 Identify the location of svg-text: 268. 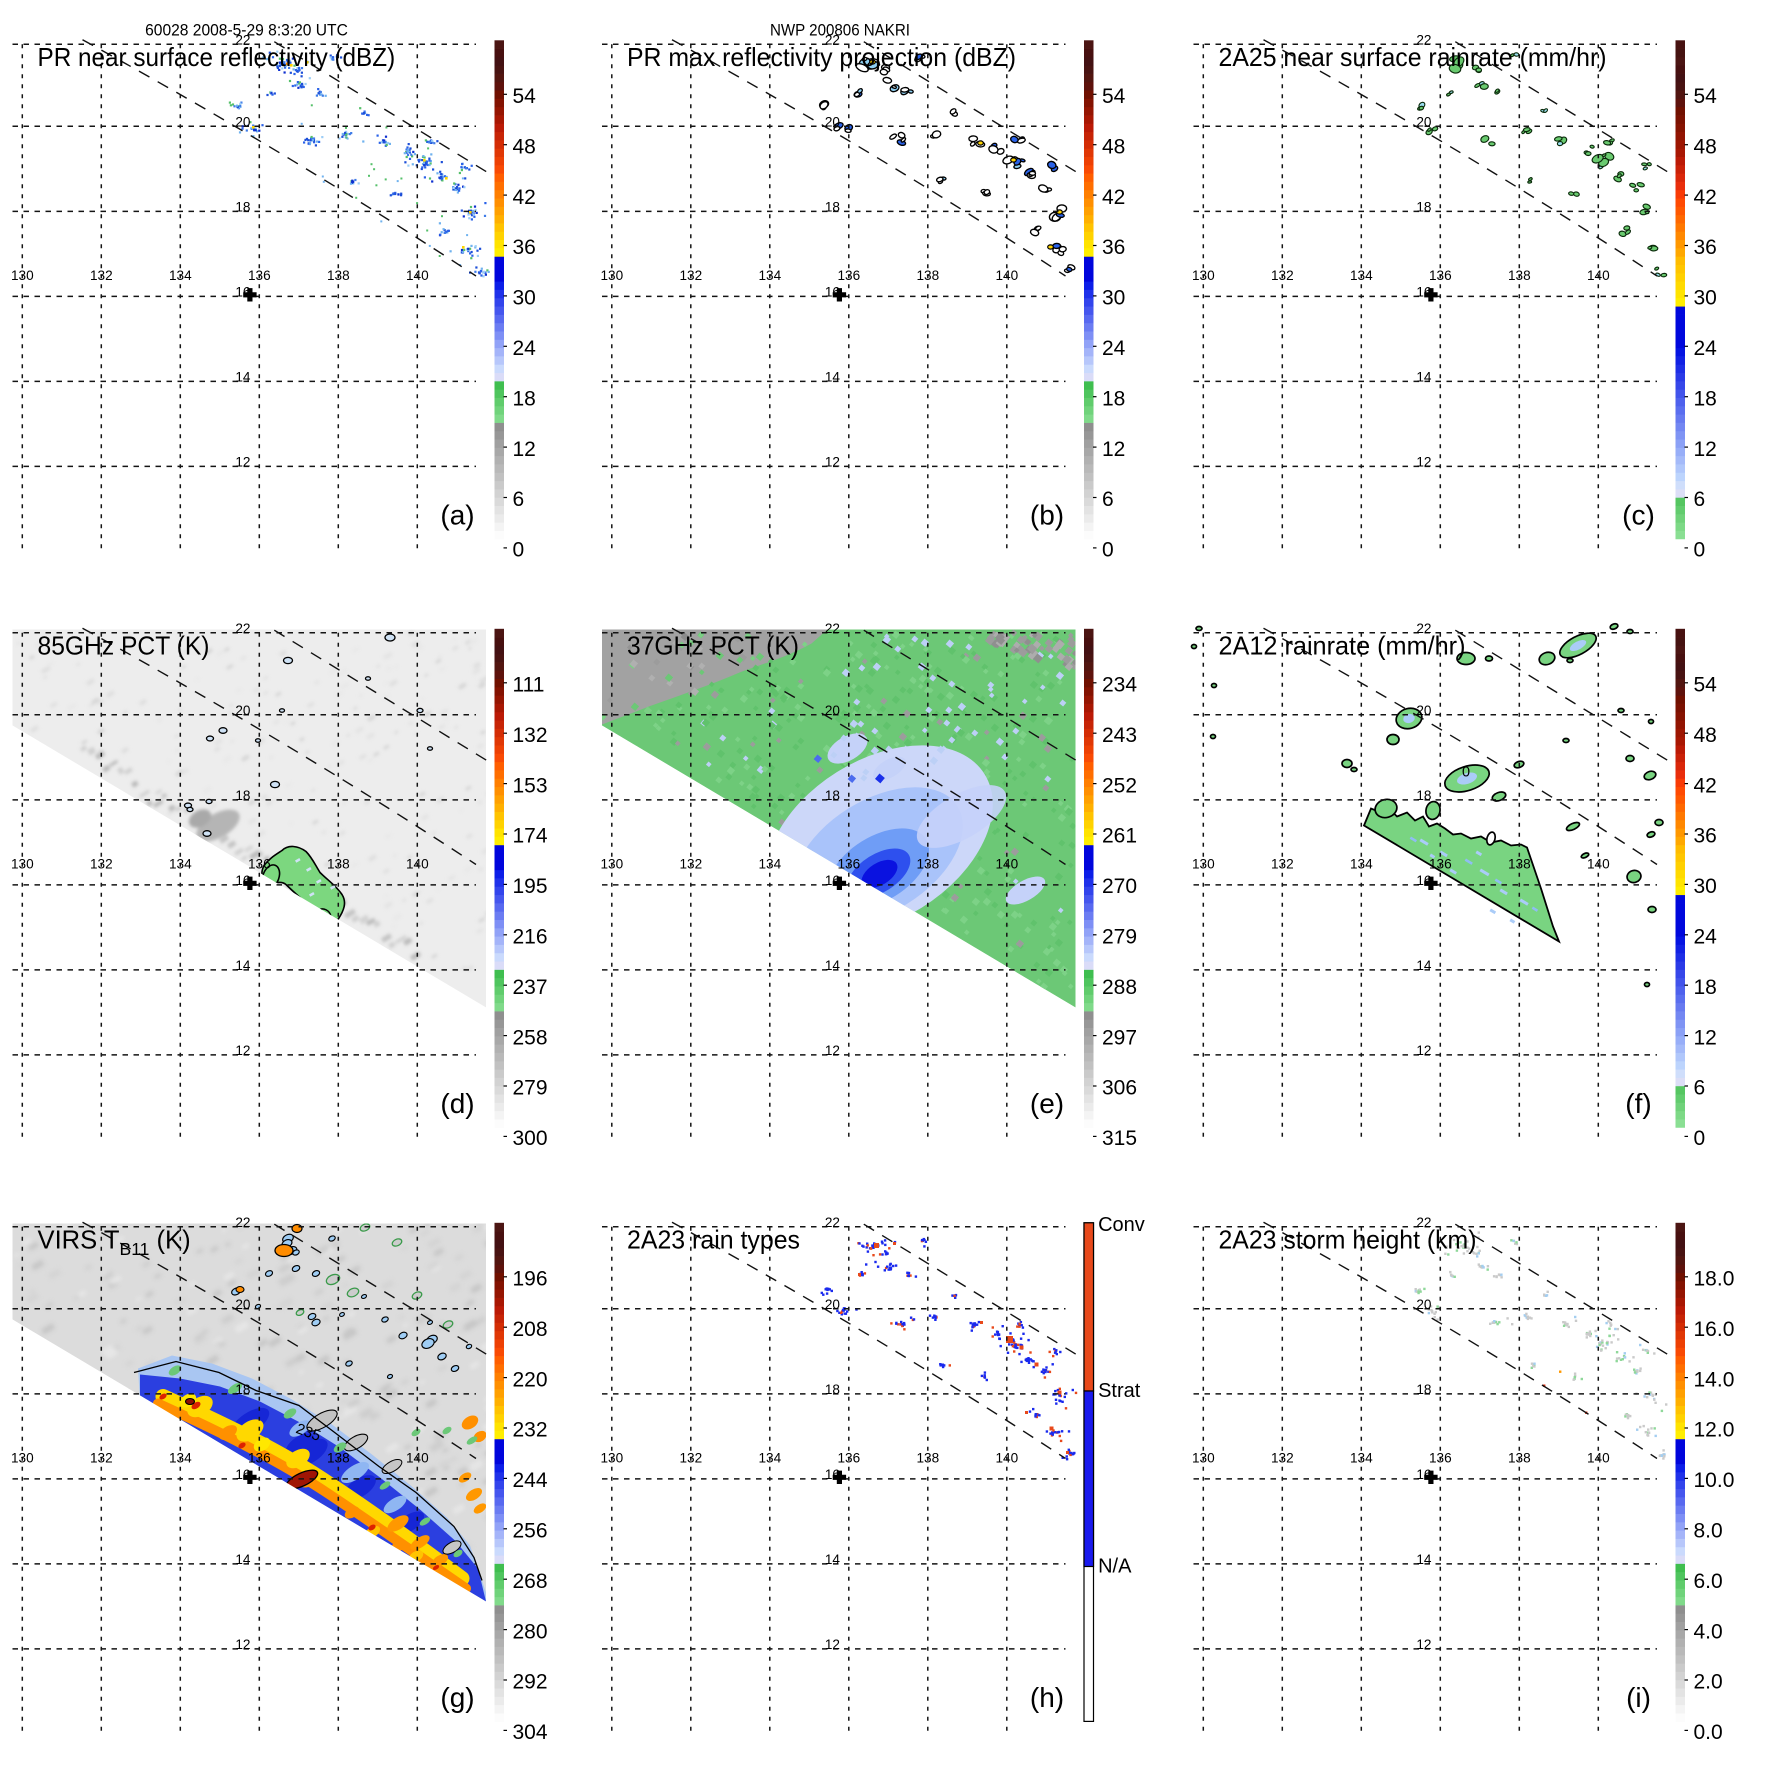
(530, 1581).